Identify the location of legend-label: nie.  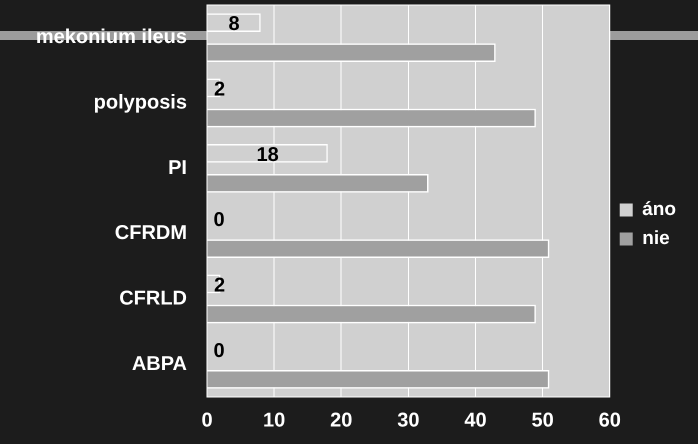
(656, 239).